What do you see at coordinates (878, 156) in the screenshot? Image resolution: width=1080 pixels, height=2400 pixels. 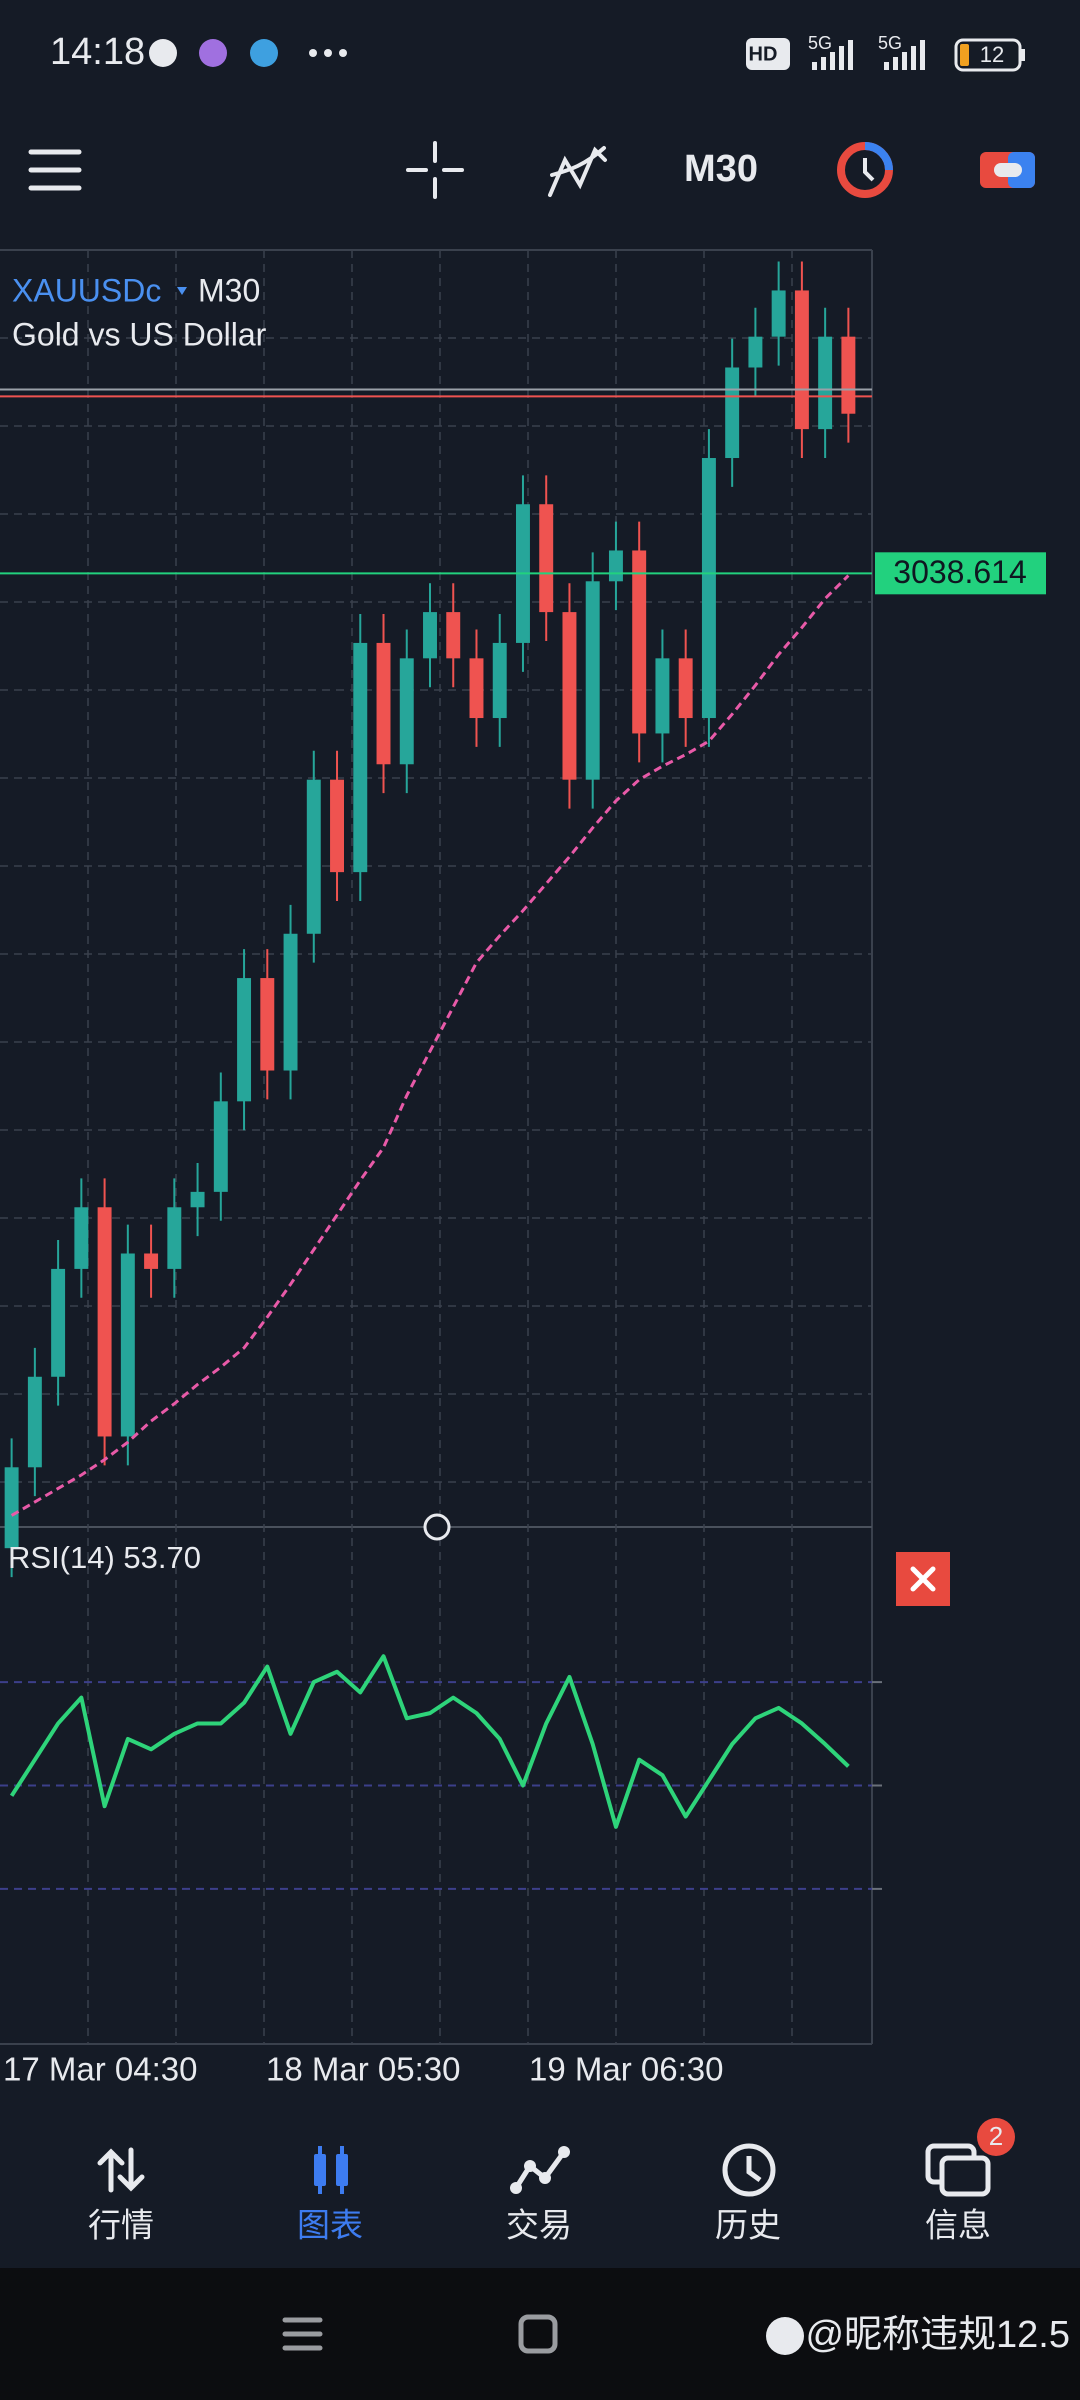 I see `clock-button-arc` at bounding box center [878, 156].